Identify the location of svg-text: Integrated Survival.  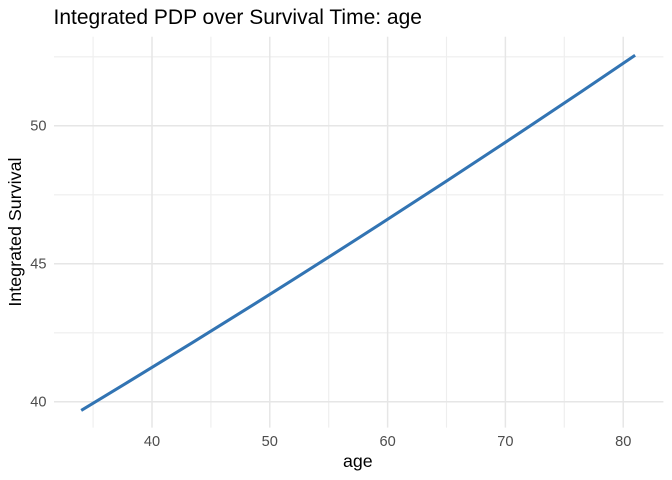
(15, 232).